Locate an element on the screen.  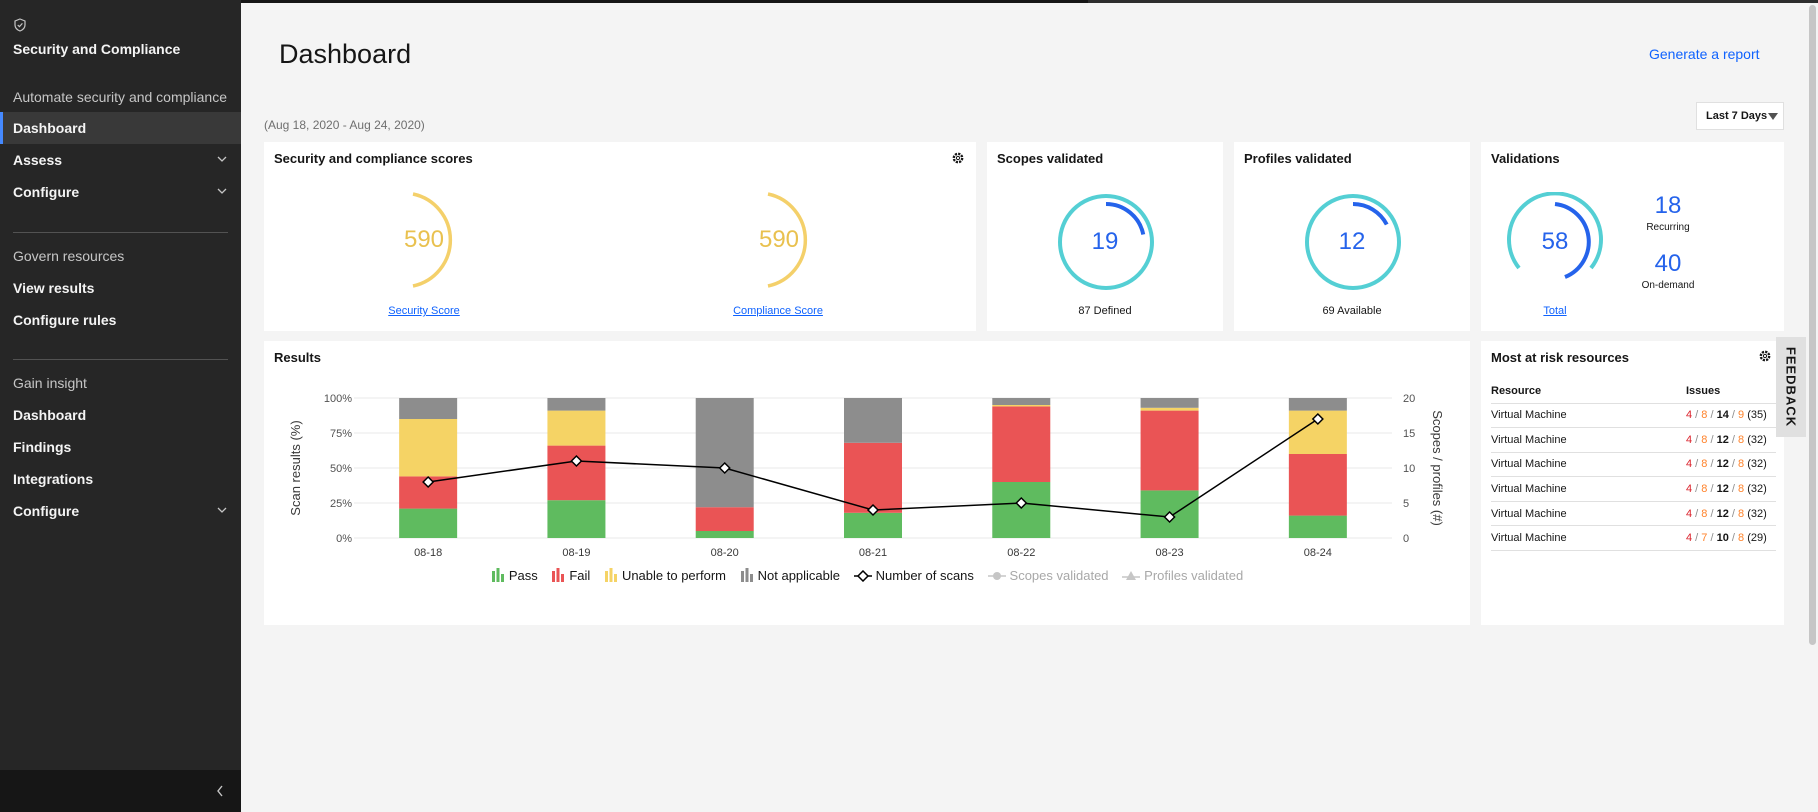
sidebar-heading-govern: Govern resources is located at coordinates (69, 256).